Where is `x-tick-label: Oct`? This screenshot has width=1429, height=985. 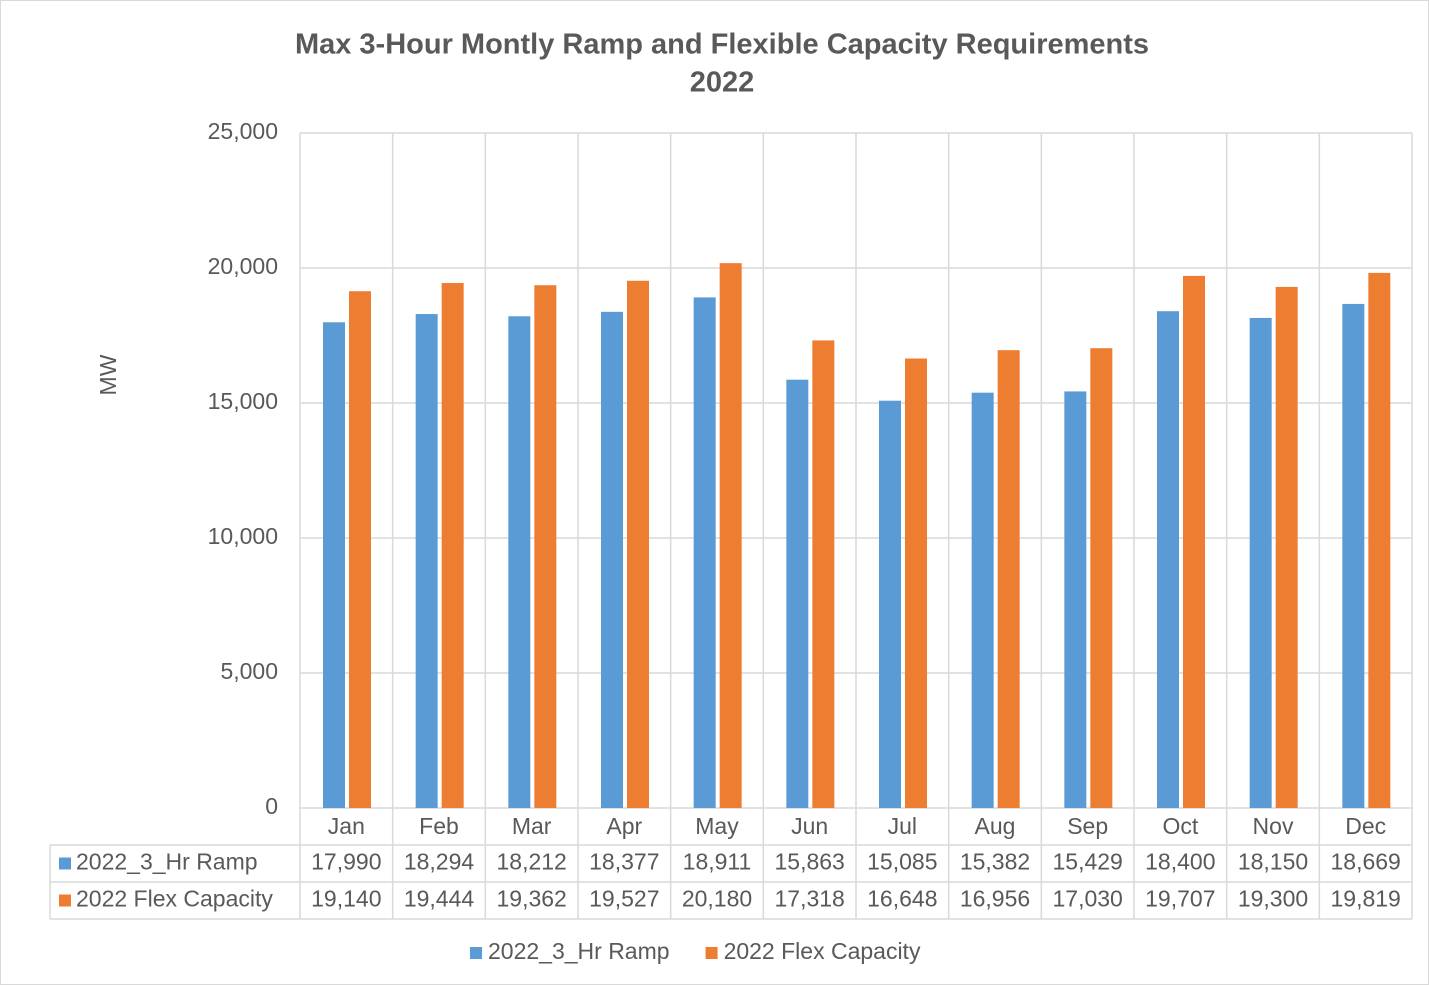 x-tick-label: Oct is located at coordinates (1180, 826).